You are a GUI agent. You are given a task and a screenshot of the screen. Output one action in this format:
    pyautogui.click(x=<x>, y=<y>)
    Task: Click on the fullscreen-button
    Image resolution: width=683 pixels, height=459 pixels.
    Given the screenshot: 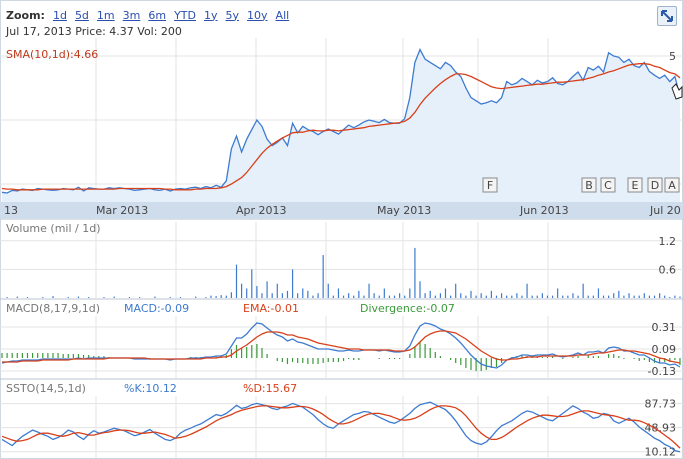 What is the action you would take?
    pyautogui.click(x=667, y=16)
    